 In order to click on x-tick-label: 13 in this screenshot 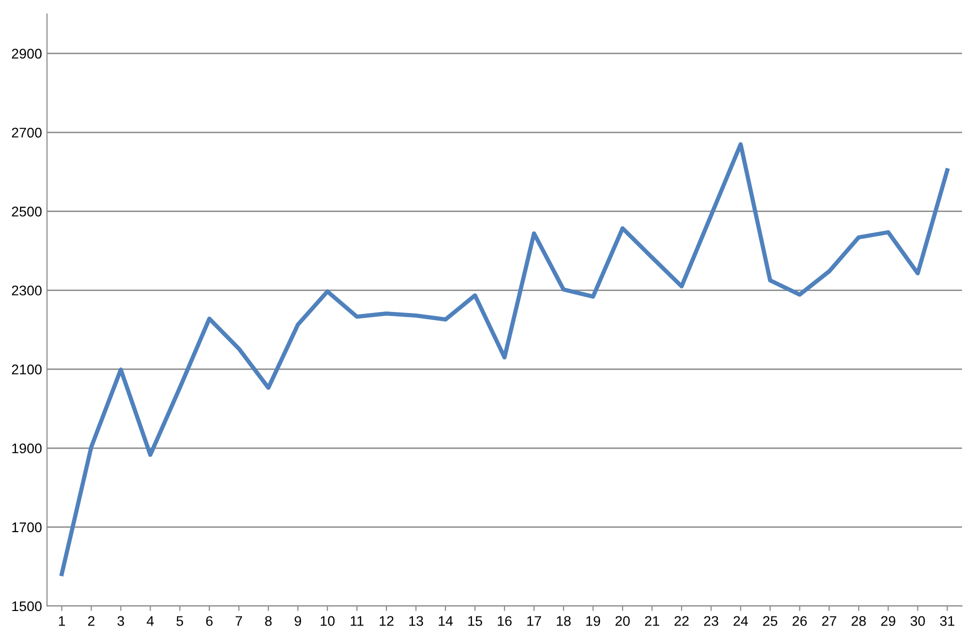, I will do `click(416, 621)`.